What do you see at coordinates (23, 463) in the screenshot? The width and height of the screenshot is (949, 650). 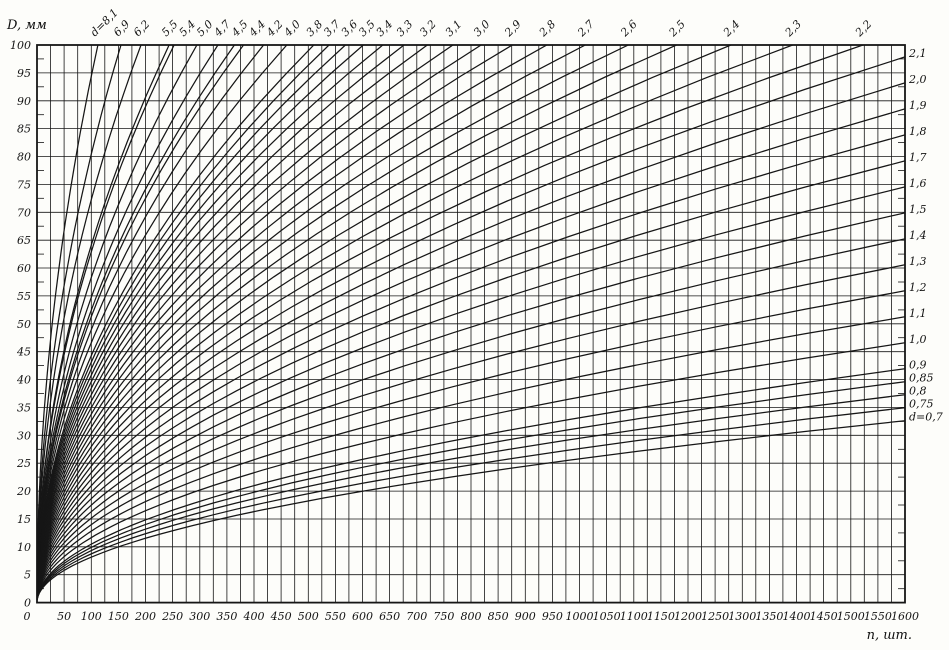 I see `y-tick-label: 25` at bounding box center [23, 463].